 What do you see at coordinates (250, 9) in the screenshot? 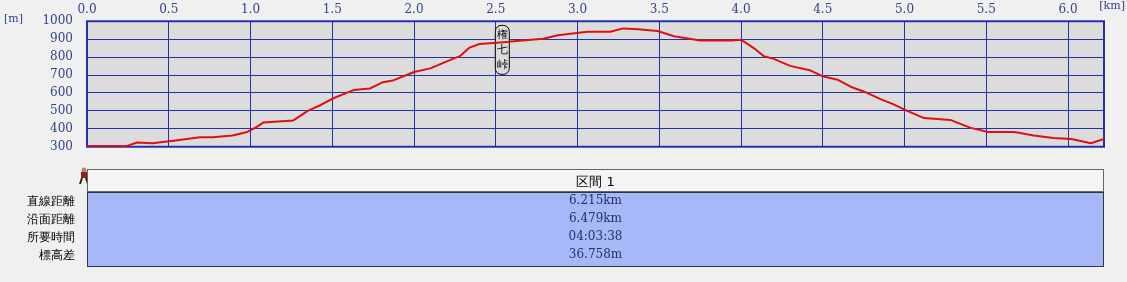
I see `x-tick-label: 1.0` at bounding box center [250, 9].